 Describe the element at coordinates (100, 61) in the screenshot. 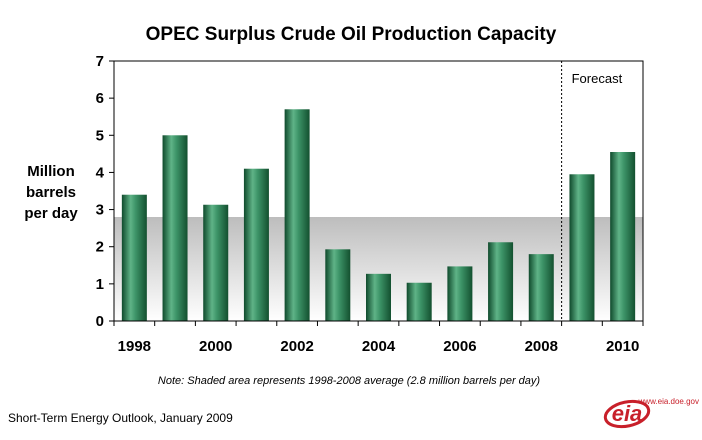

I see `y-tick-label-7: 7` at that location.